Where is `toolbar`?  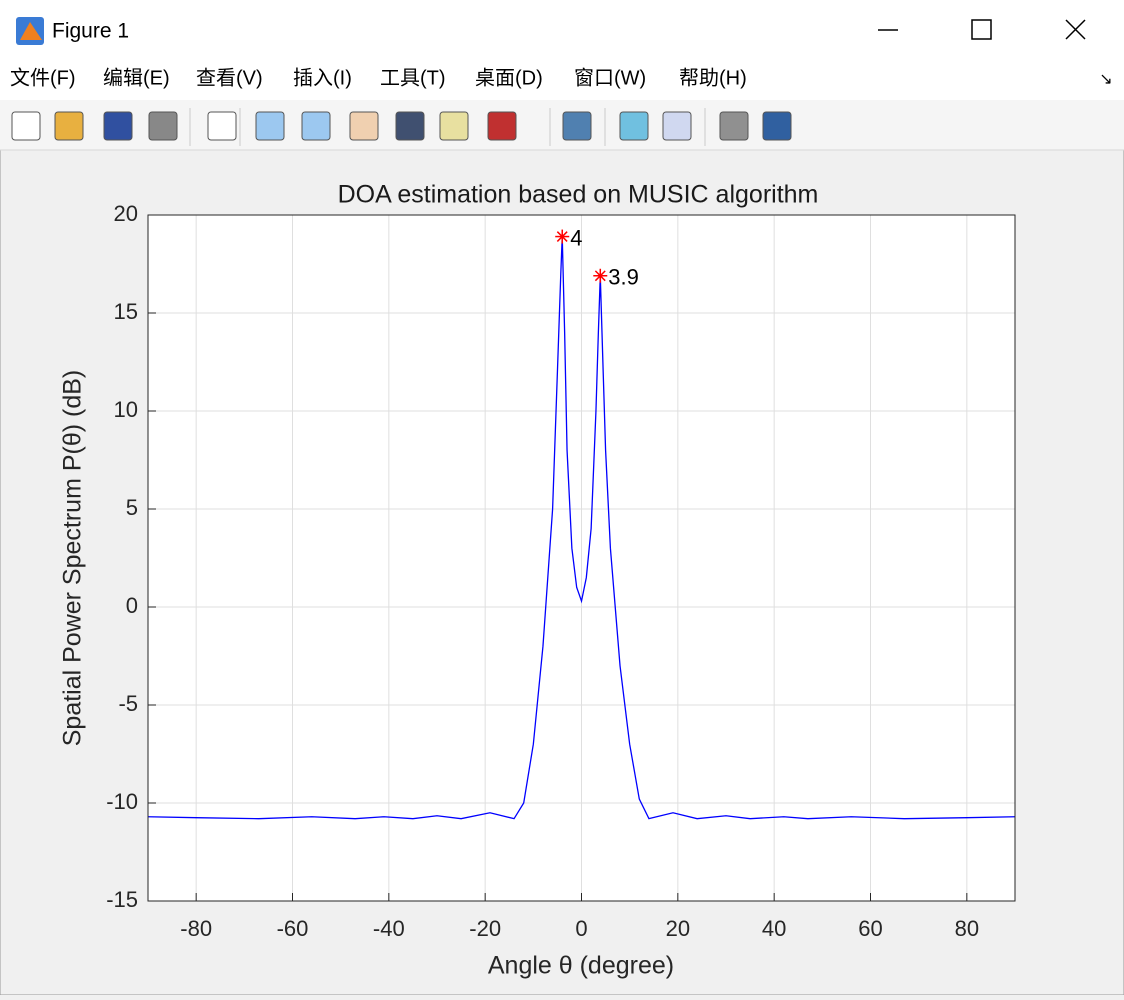 toolbar is located at coordinates (562, 125).